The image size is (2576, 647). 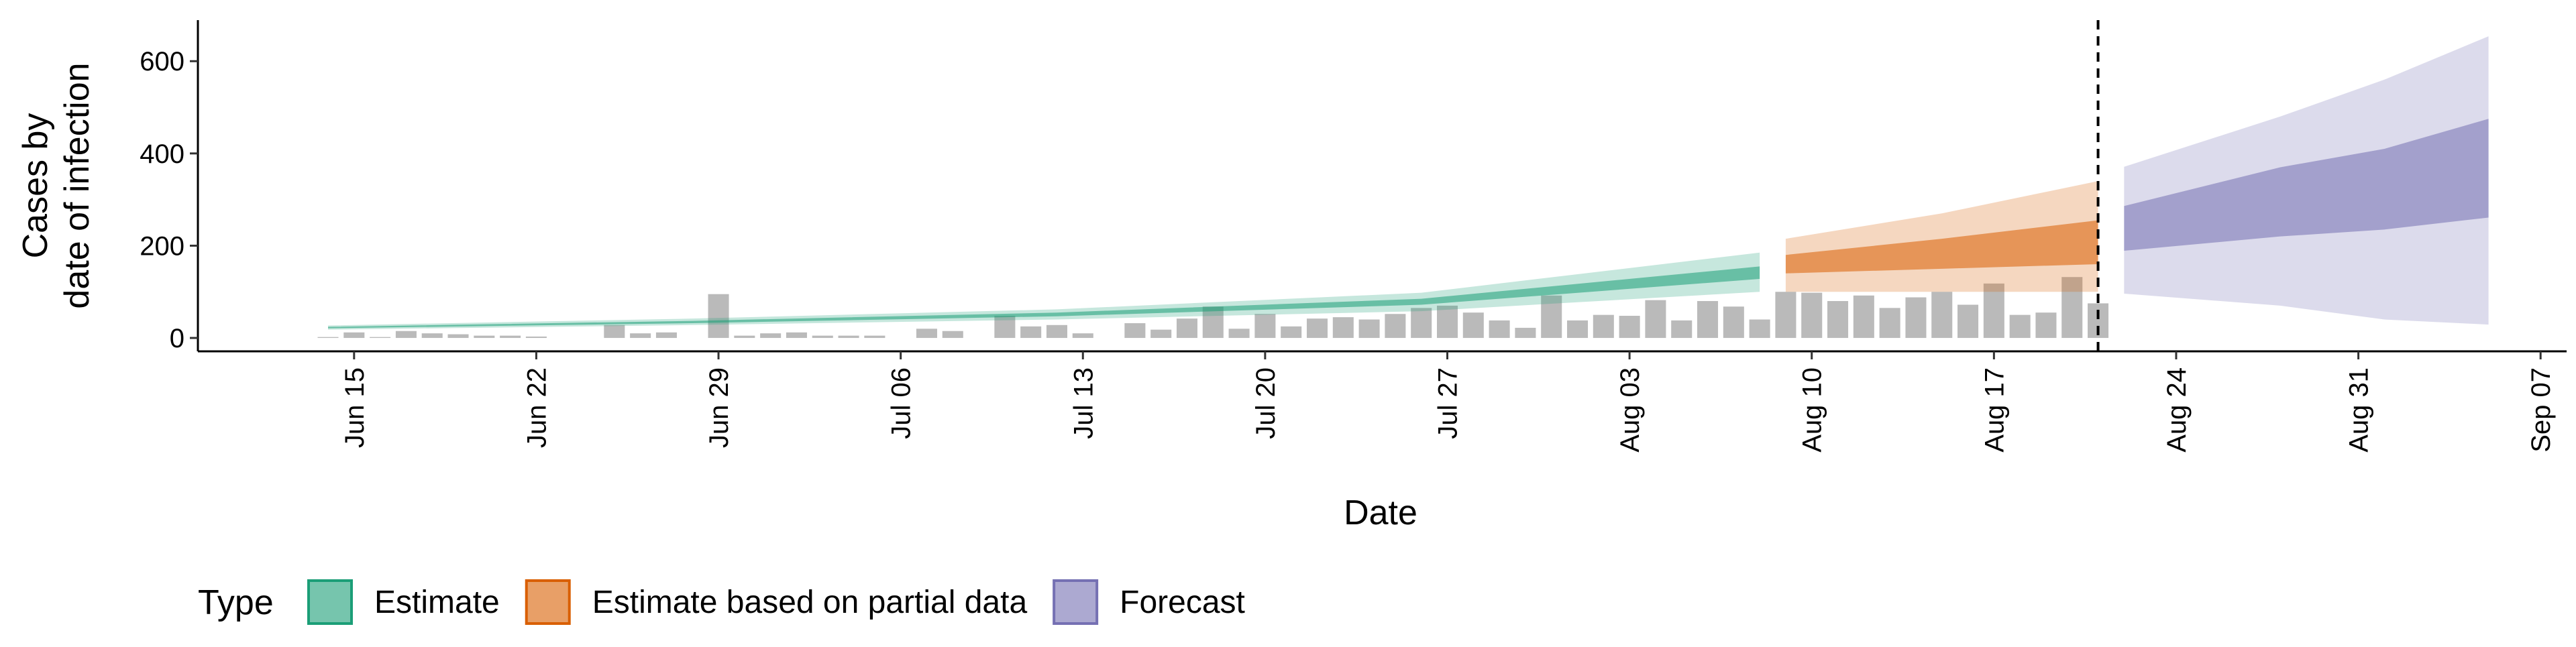 What do you see at coordinates (1994, 410) in the screenshot?
I see `x-tick-label: Aug 17` at bounding box center [1994, 410].